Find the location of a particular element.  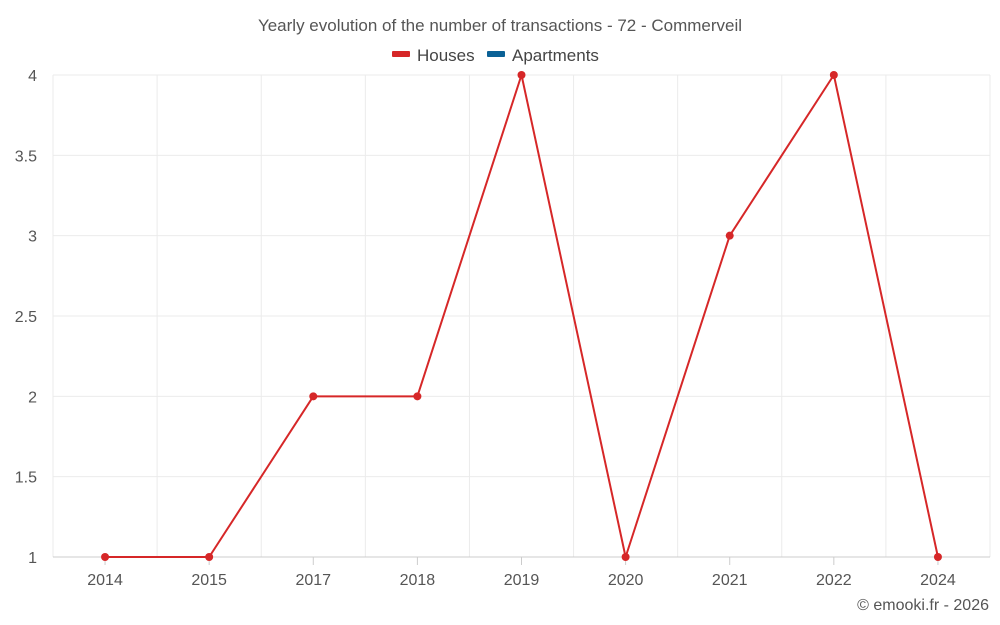

legend-item-houses: Houses is located at coordinates (433, 55).